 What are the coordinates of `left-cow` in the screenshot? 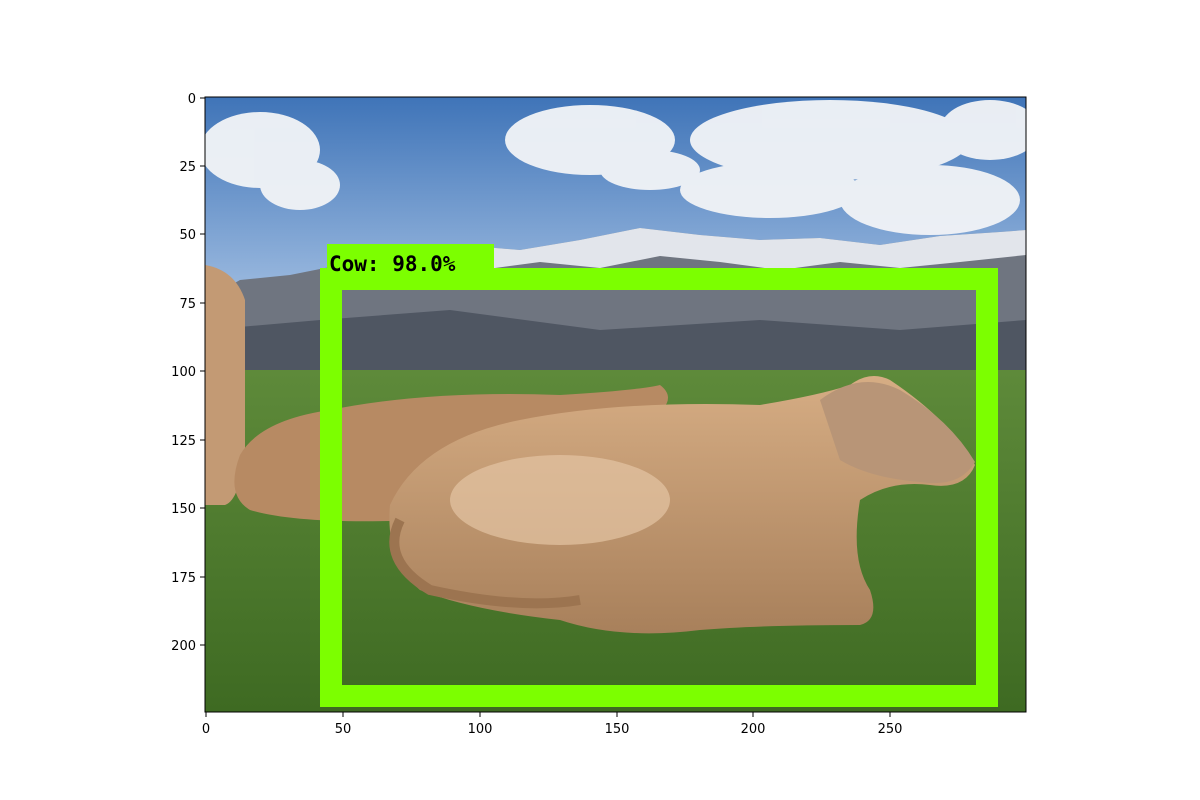 It's located at (225, 385).